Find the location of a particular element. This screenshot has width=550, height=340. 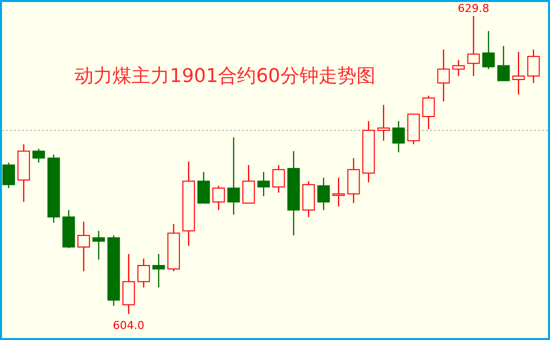

annotation: 629.8 is located at coordinates (474, 8).